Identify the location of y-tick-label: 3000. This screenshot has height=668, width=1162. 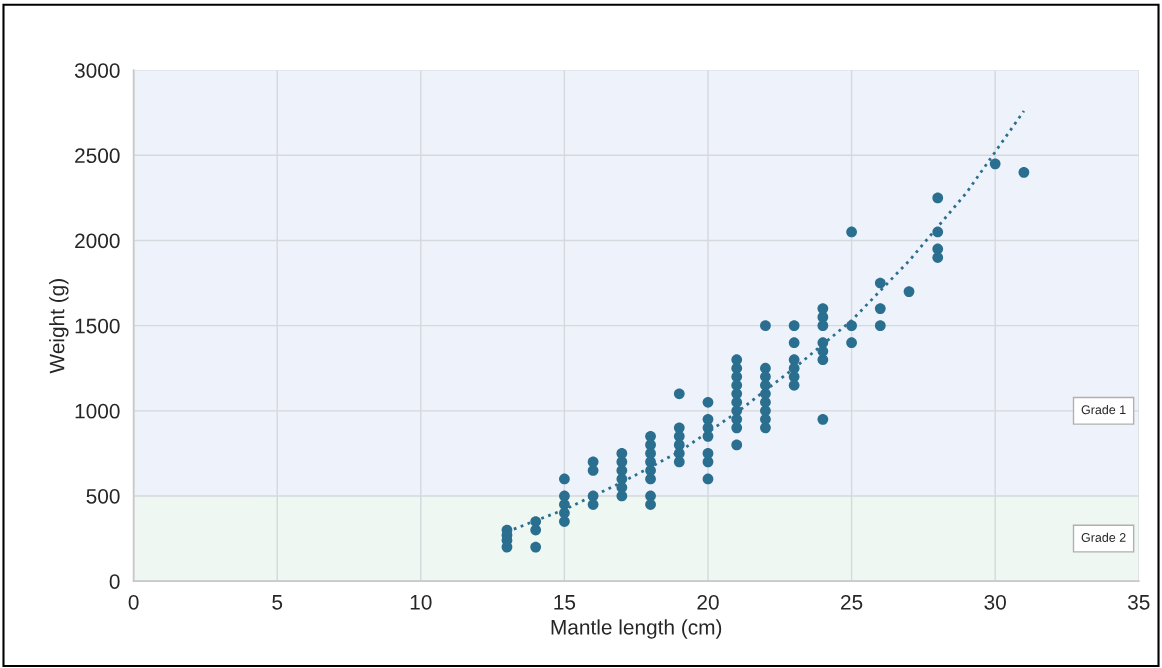
(97, 70).